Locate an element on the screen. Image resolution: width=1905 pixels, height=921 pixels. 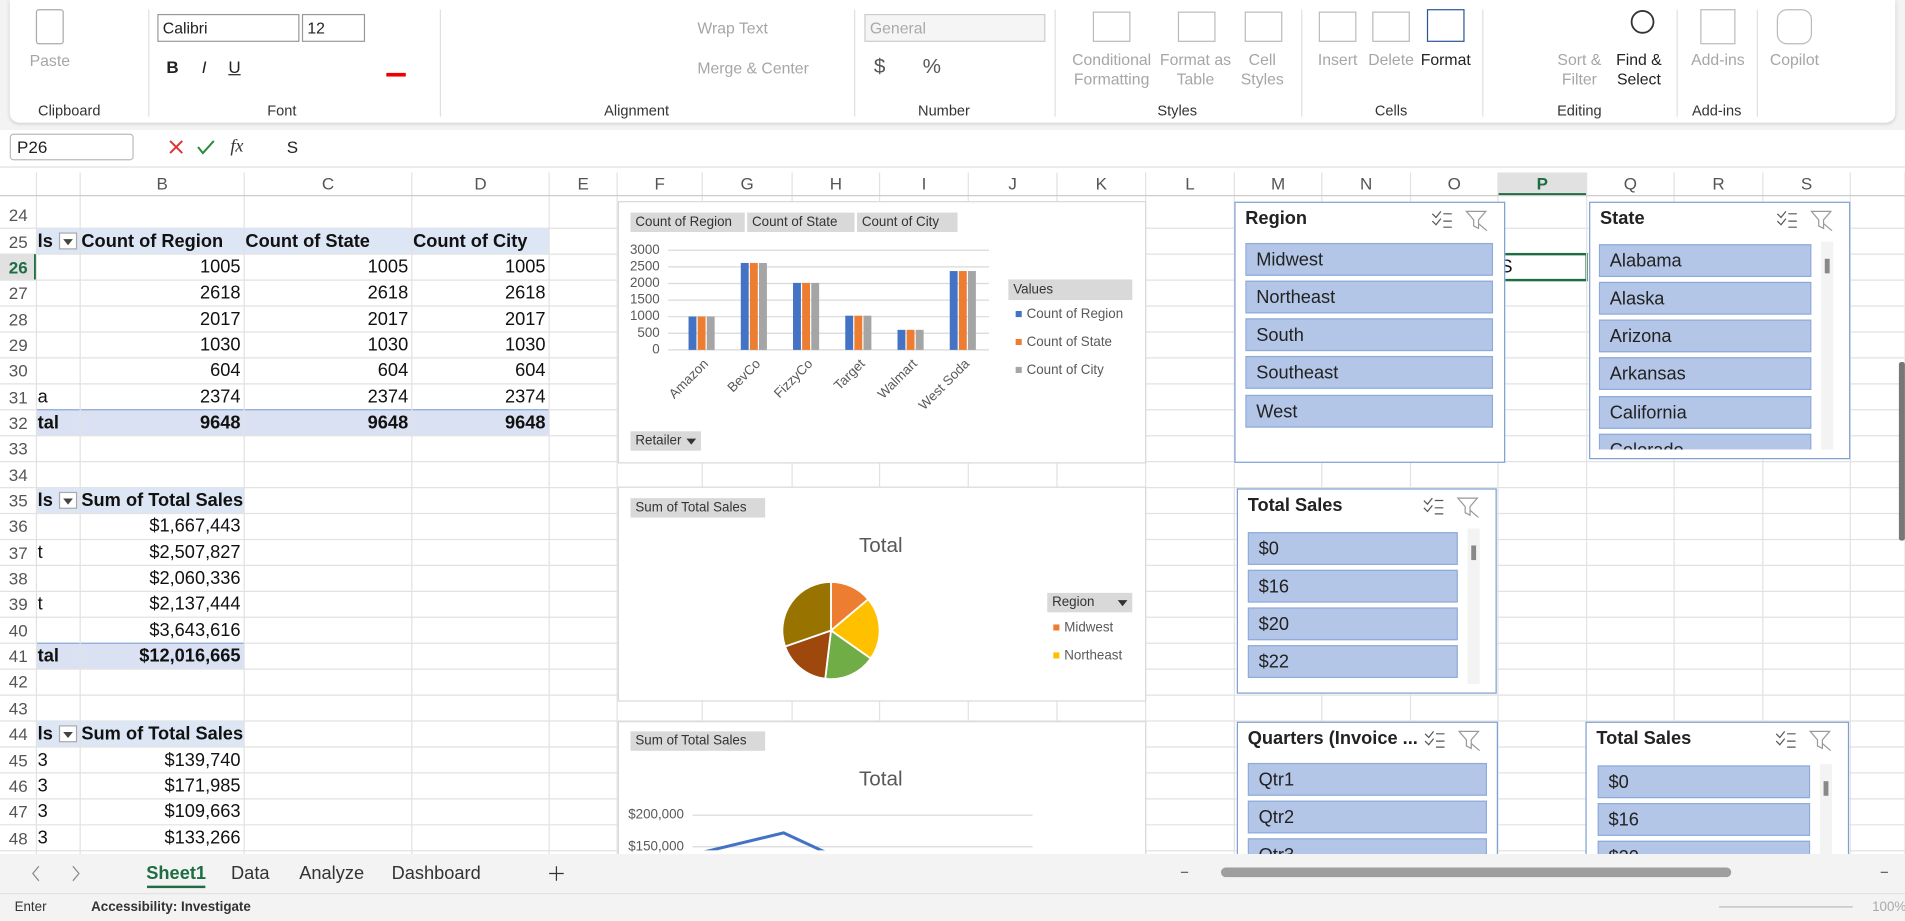
field-button-label: Retailer is located at coordinates (658, 440).